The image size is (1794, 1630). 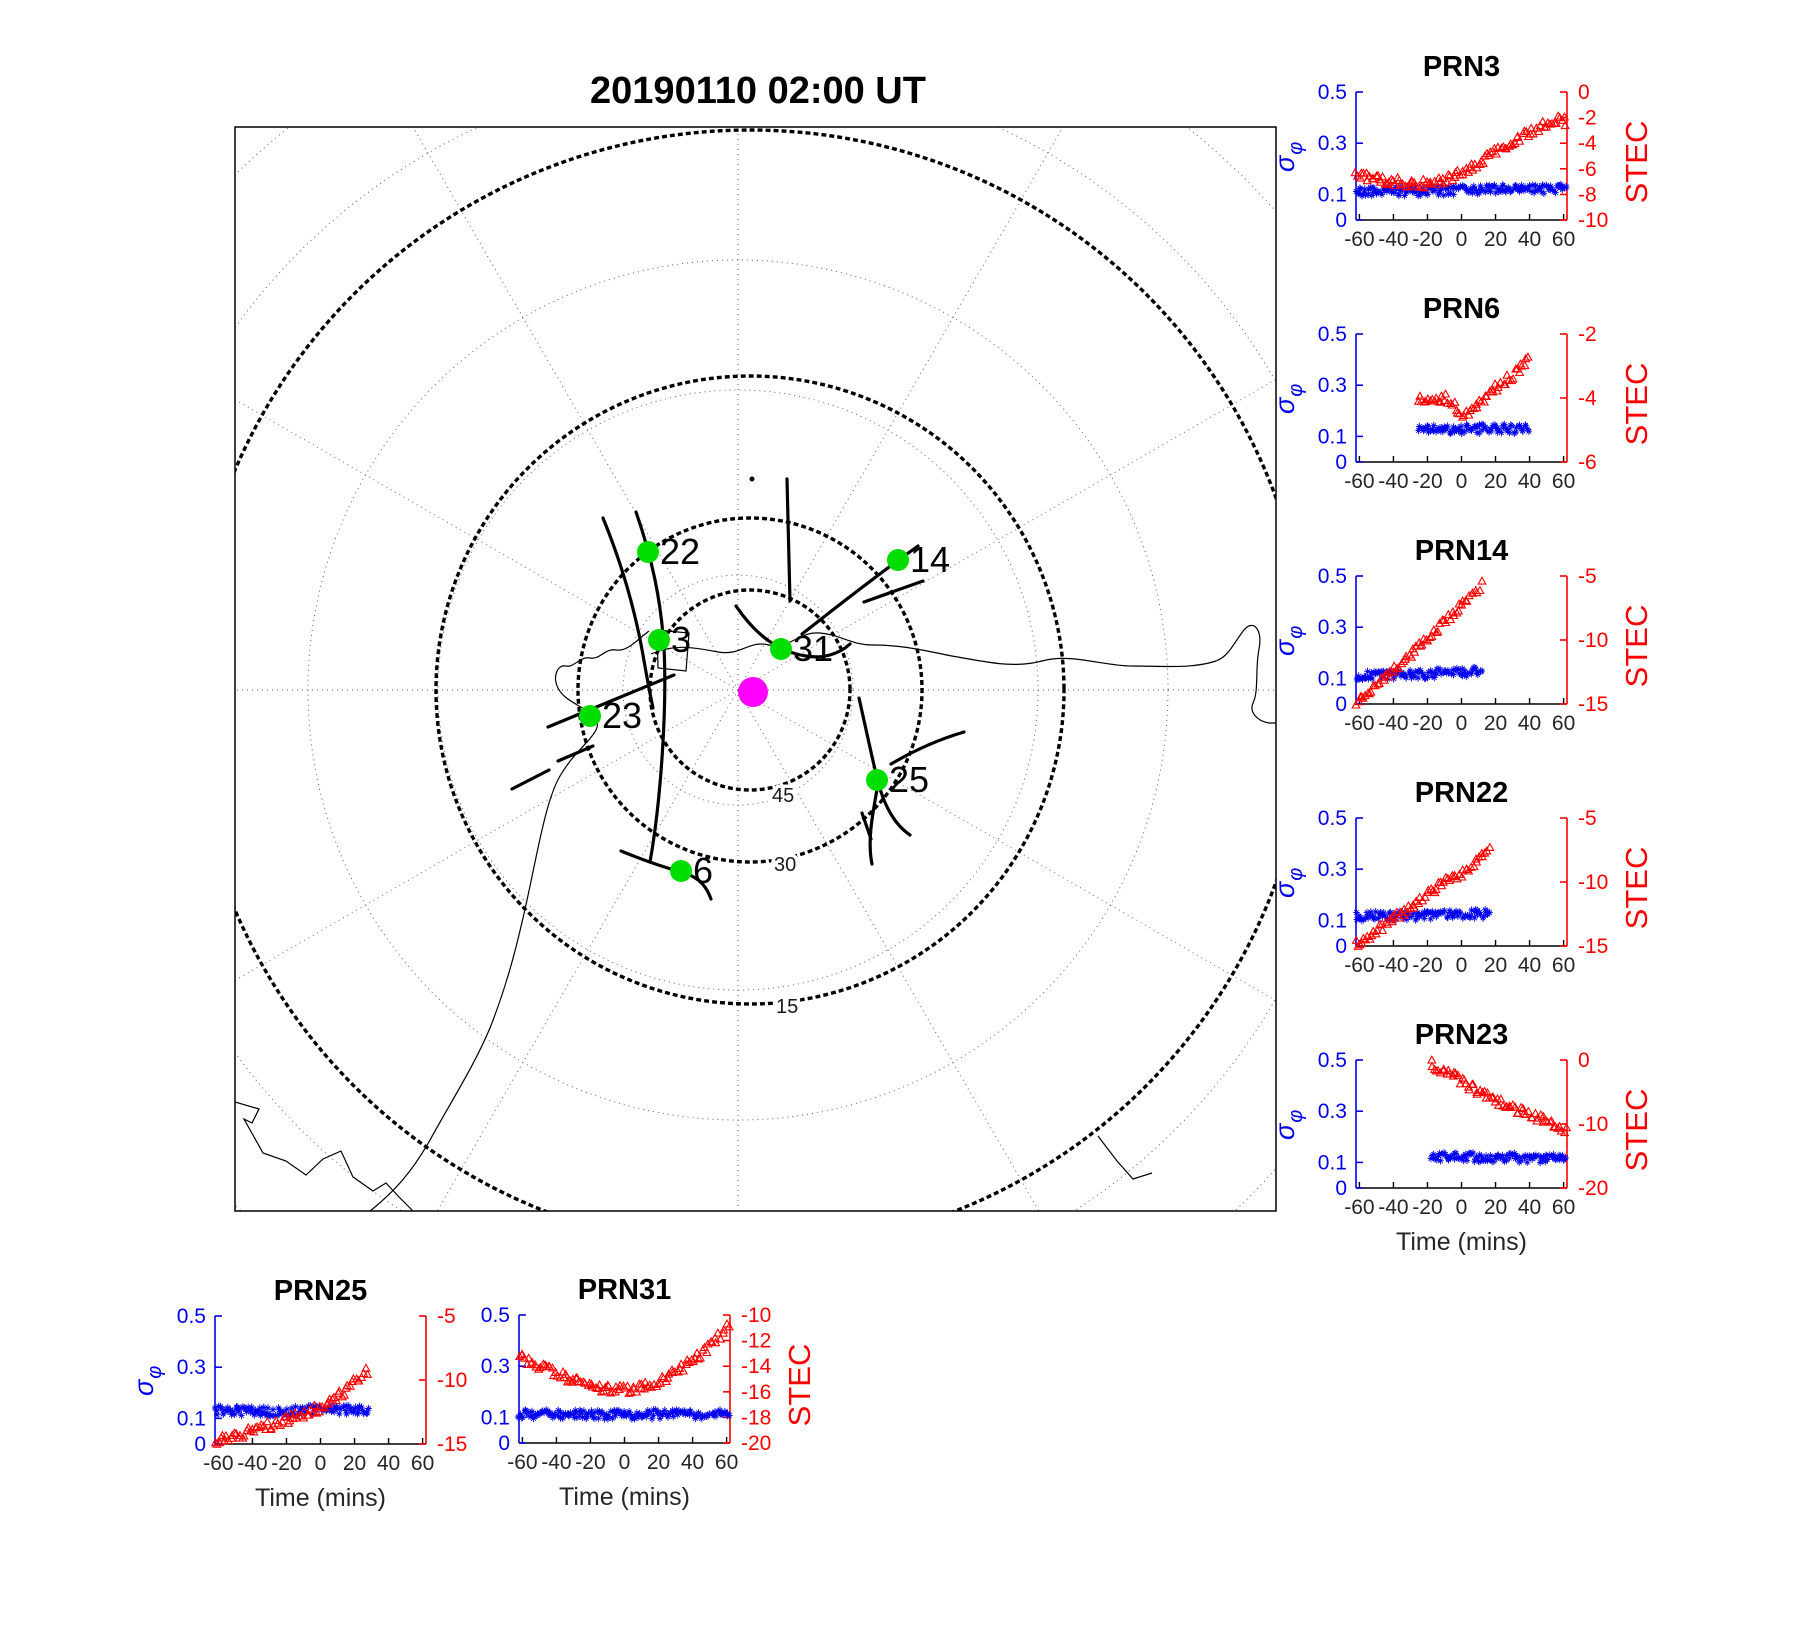 What do you see at coordinates (1423, 915) in the screenshot?
I see `sigma-series-PRN22` at bounding box center [1423, 915].